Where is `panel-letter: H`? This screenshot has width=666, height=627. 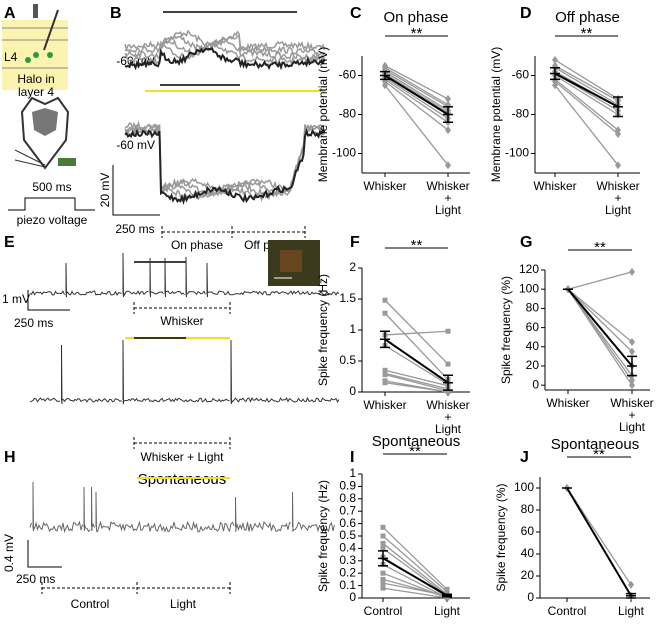
panel-letter: H is located at coordinates (10, 457).